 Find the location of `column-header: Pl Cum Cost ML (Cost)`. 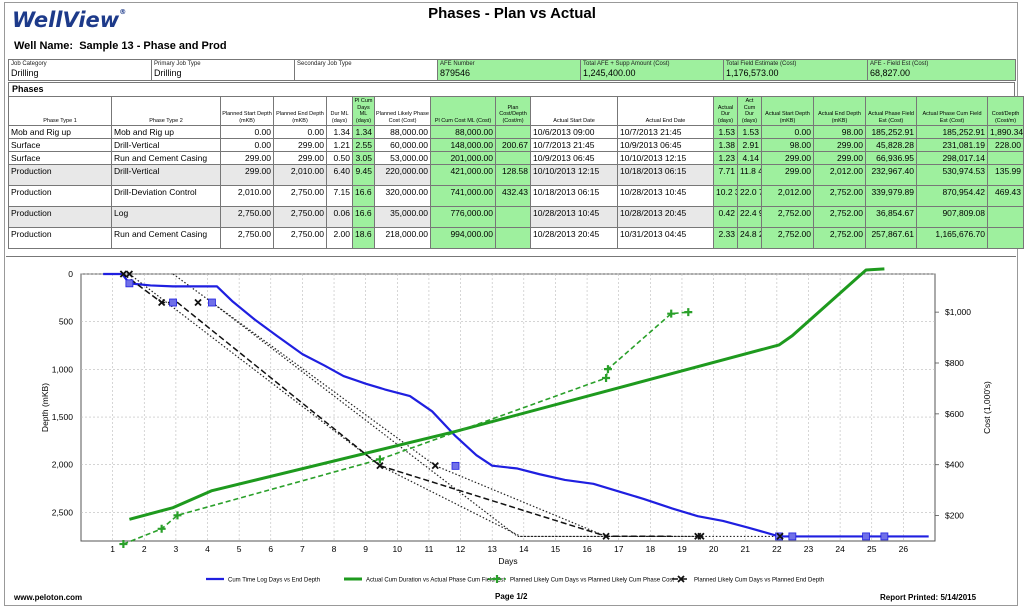

column-header: Pl Cum Cost ML (Cost) is located at coordinates (463, 111).